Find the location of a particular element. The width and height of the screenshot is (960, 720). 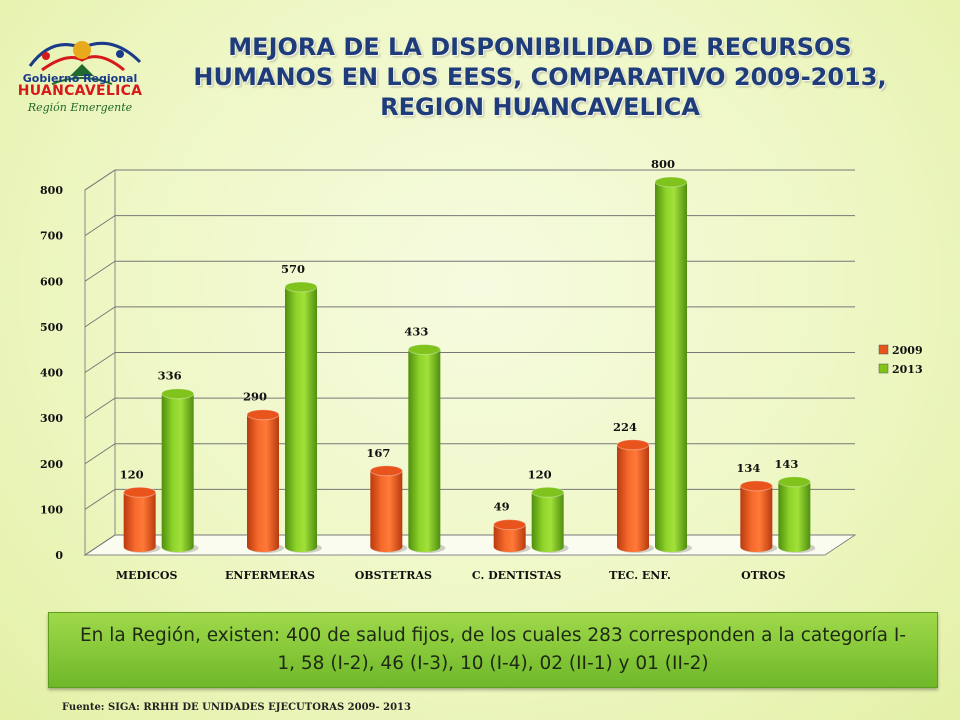

bar-2013-medicos is located at coordinates (177, 472).